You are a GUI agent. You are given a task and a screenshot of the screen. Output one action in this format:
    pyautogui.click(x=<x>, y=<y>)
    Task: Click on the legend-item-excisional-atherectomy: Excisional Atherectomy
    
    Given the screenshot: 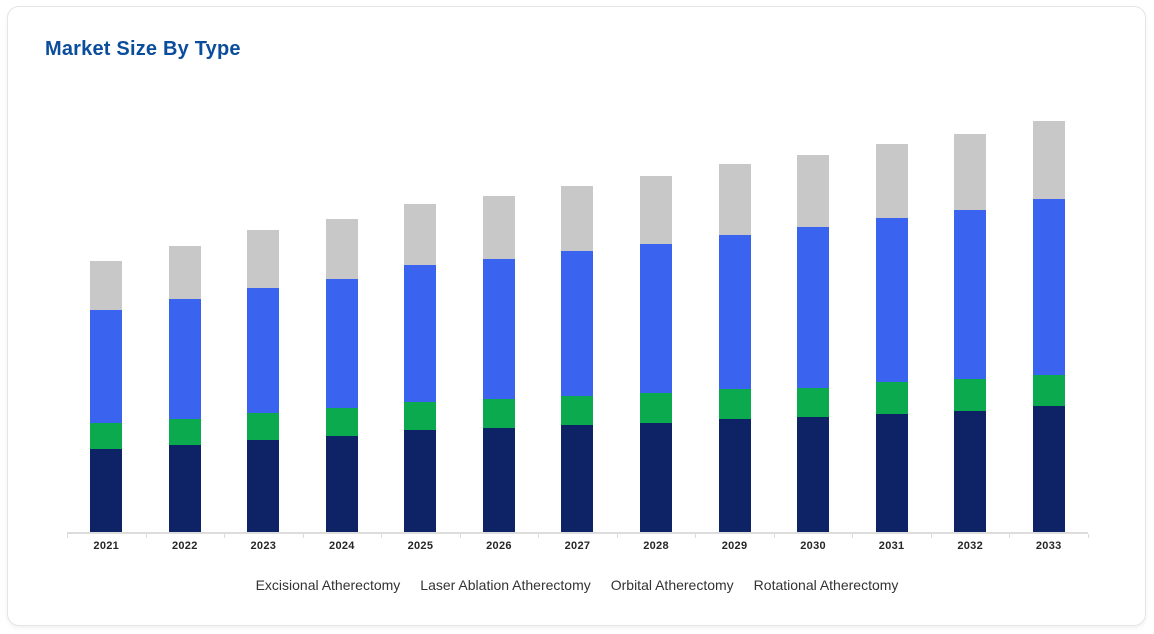 What is the action you would take?
    pyautogui.click(x=328, y=585)
    